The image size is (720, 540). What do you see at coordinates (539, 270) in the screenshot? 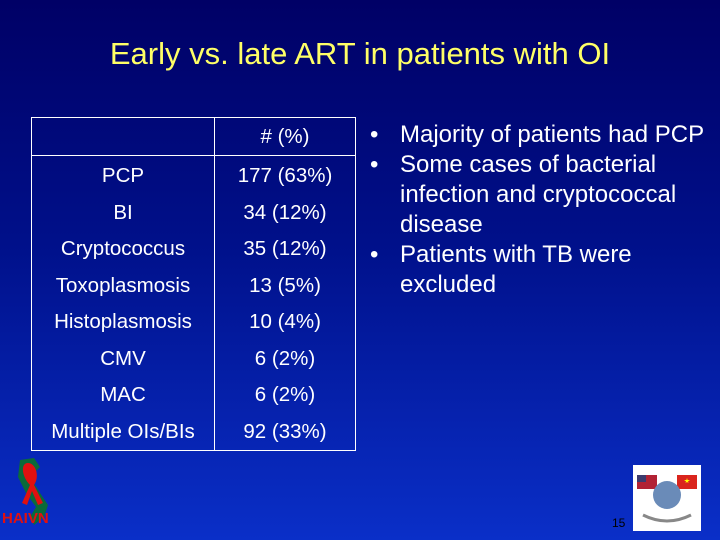
I see `bullet-item: Patients with TB were excluded` at bounding box center [539, 270].